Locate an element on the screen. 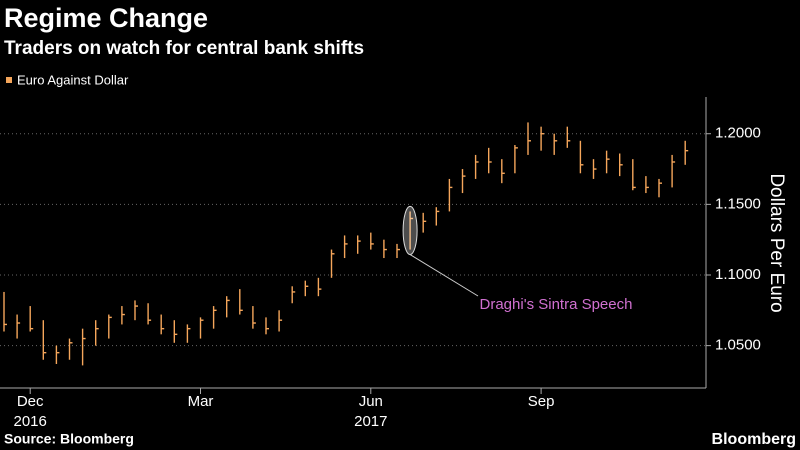 This screenshot has height=450, width=800. legend-swatch is located at coordinates (9, 80).